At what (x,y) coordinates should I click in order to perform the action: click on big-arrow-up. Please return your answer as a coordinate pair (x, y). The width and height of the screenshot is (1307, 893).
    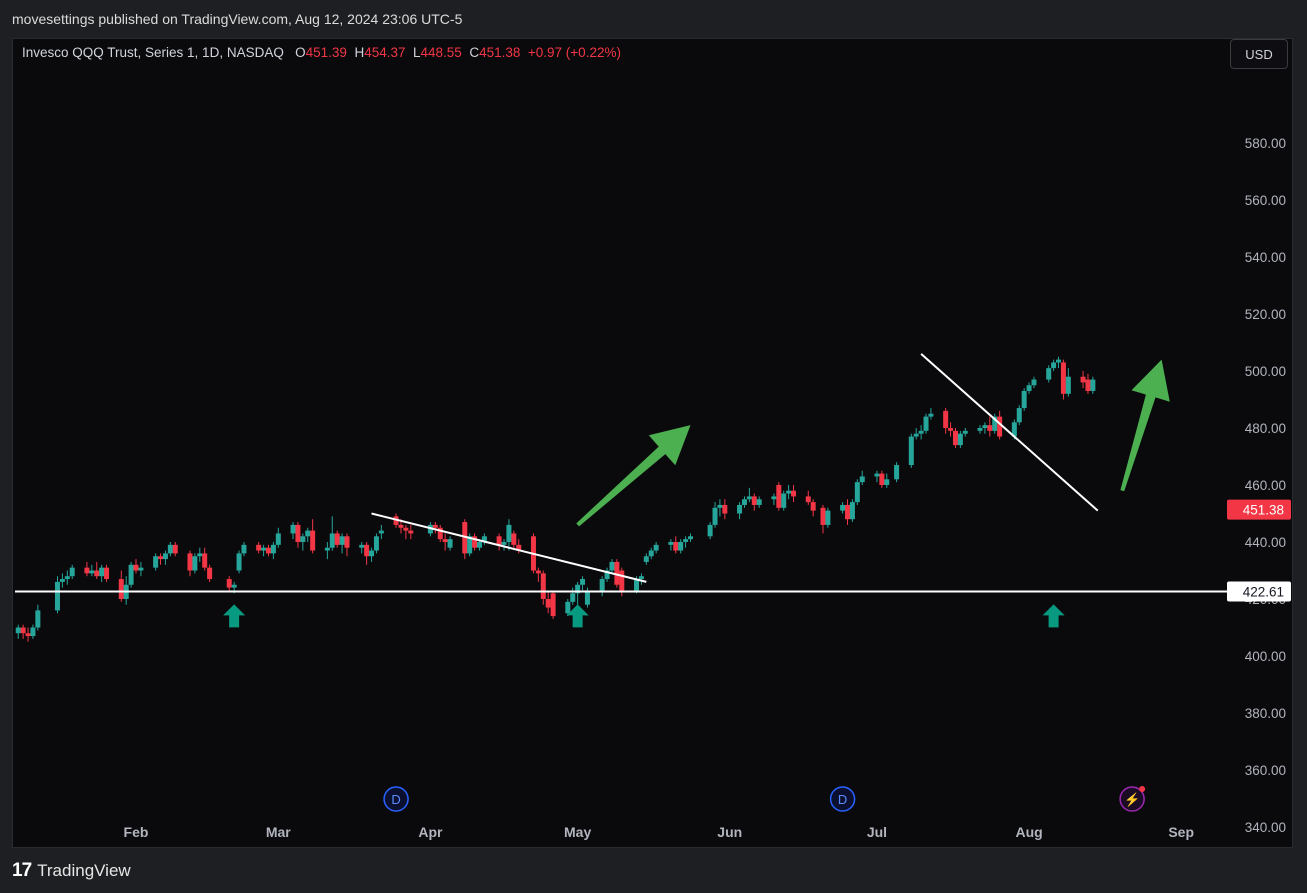
    Looking at the image, I should click on (1145, 425).